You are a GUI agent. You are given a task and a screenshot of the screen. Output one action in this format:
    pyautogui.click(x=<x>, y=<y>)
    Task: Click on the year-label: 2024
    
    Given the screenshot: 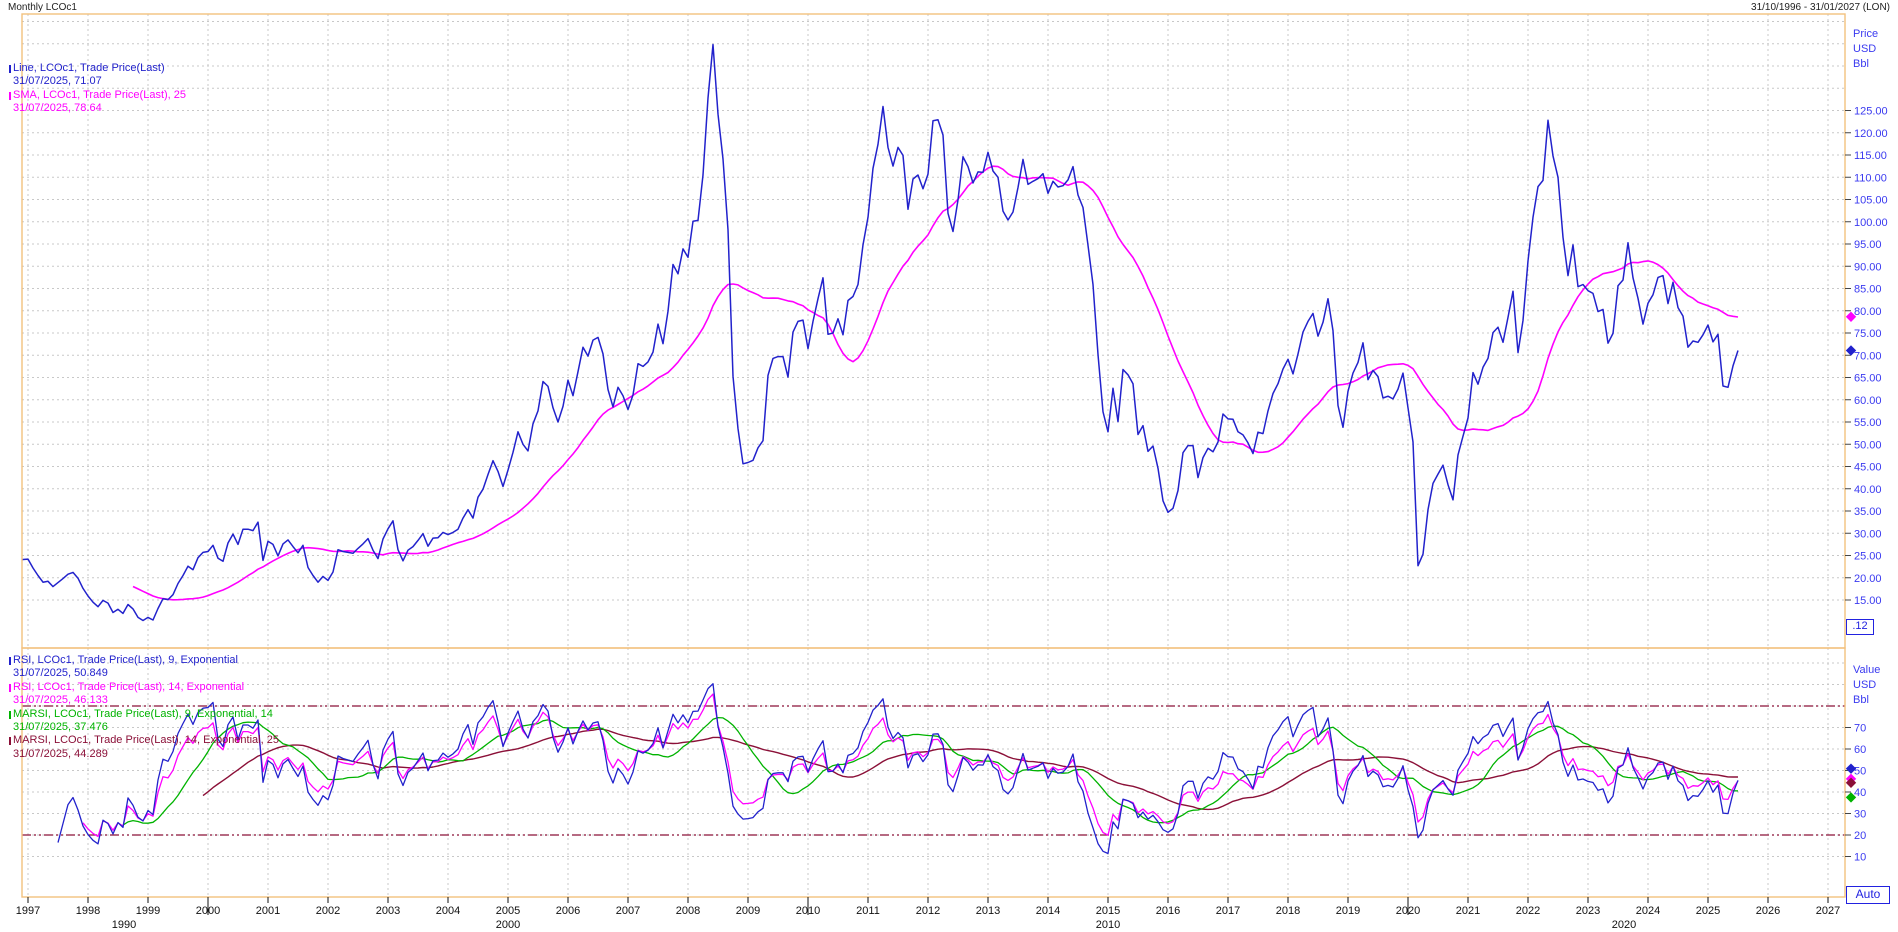 What is the action you would take?
    pyautogui.click(x=1648, y=911)
    